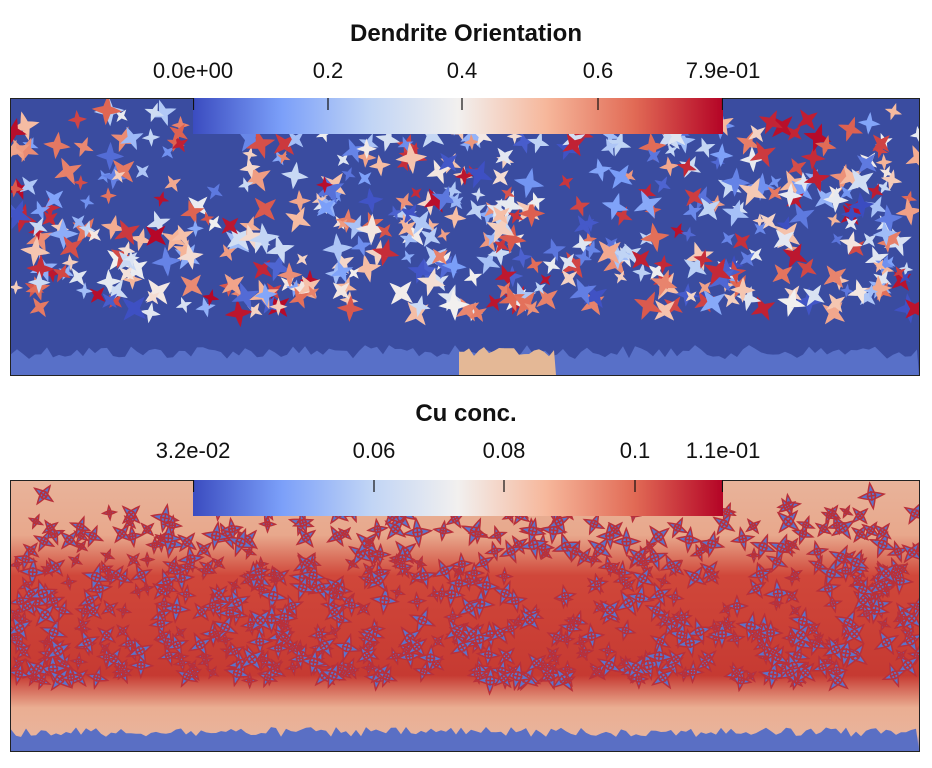 Image resolution: width=932 pixels, height=768 pixels. Describe the element at coordinates (328, 70) in the screenshot. I see `orientation-tick-label: 0.2` at that location.